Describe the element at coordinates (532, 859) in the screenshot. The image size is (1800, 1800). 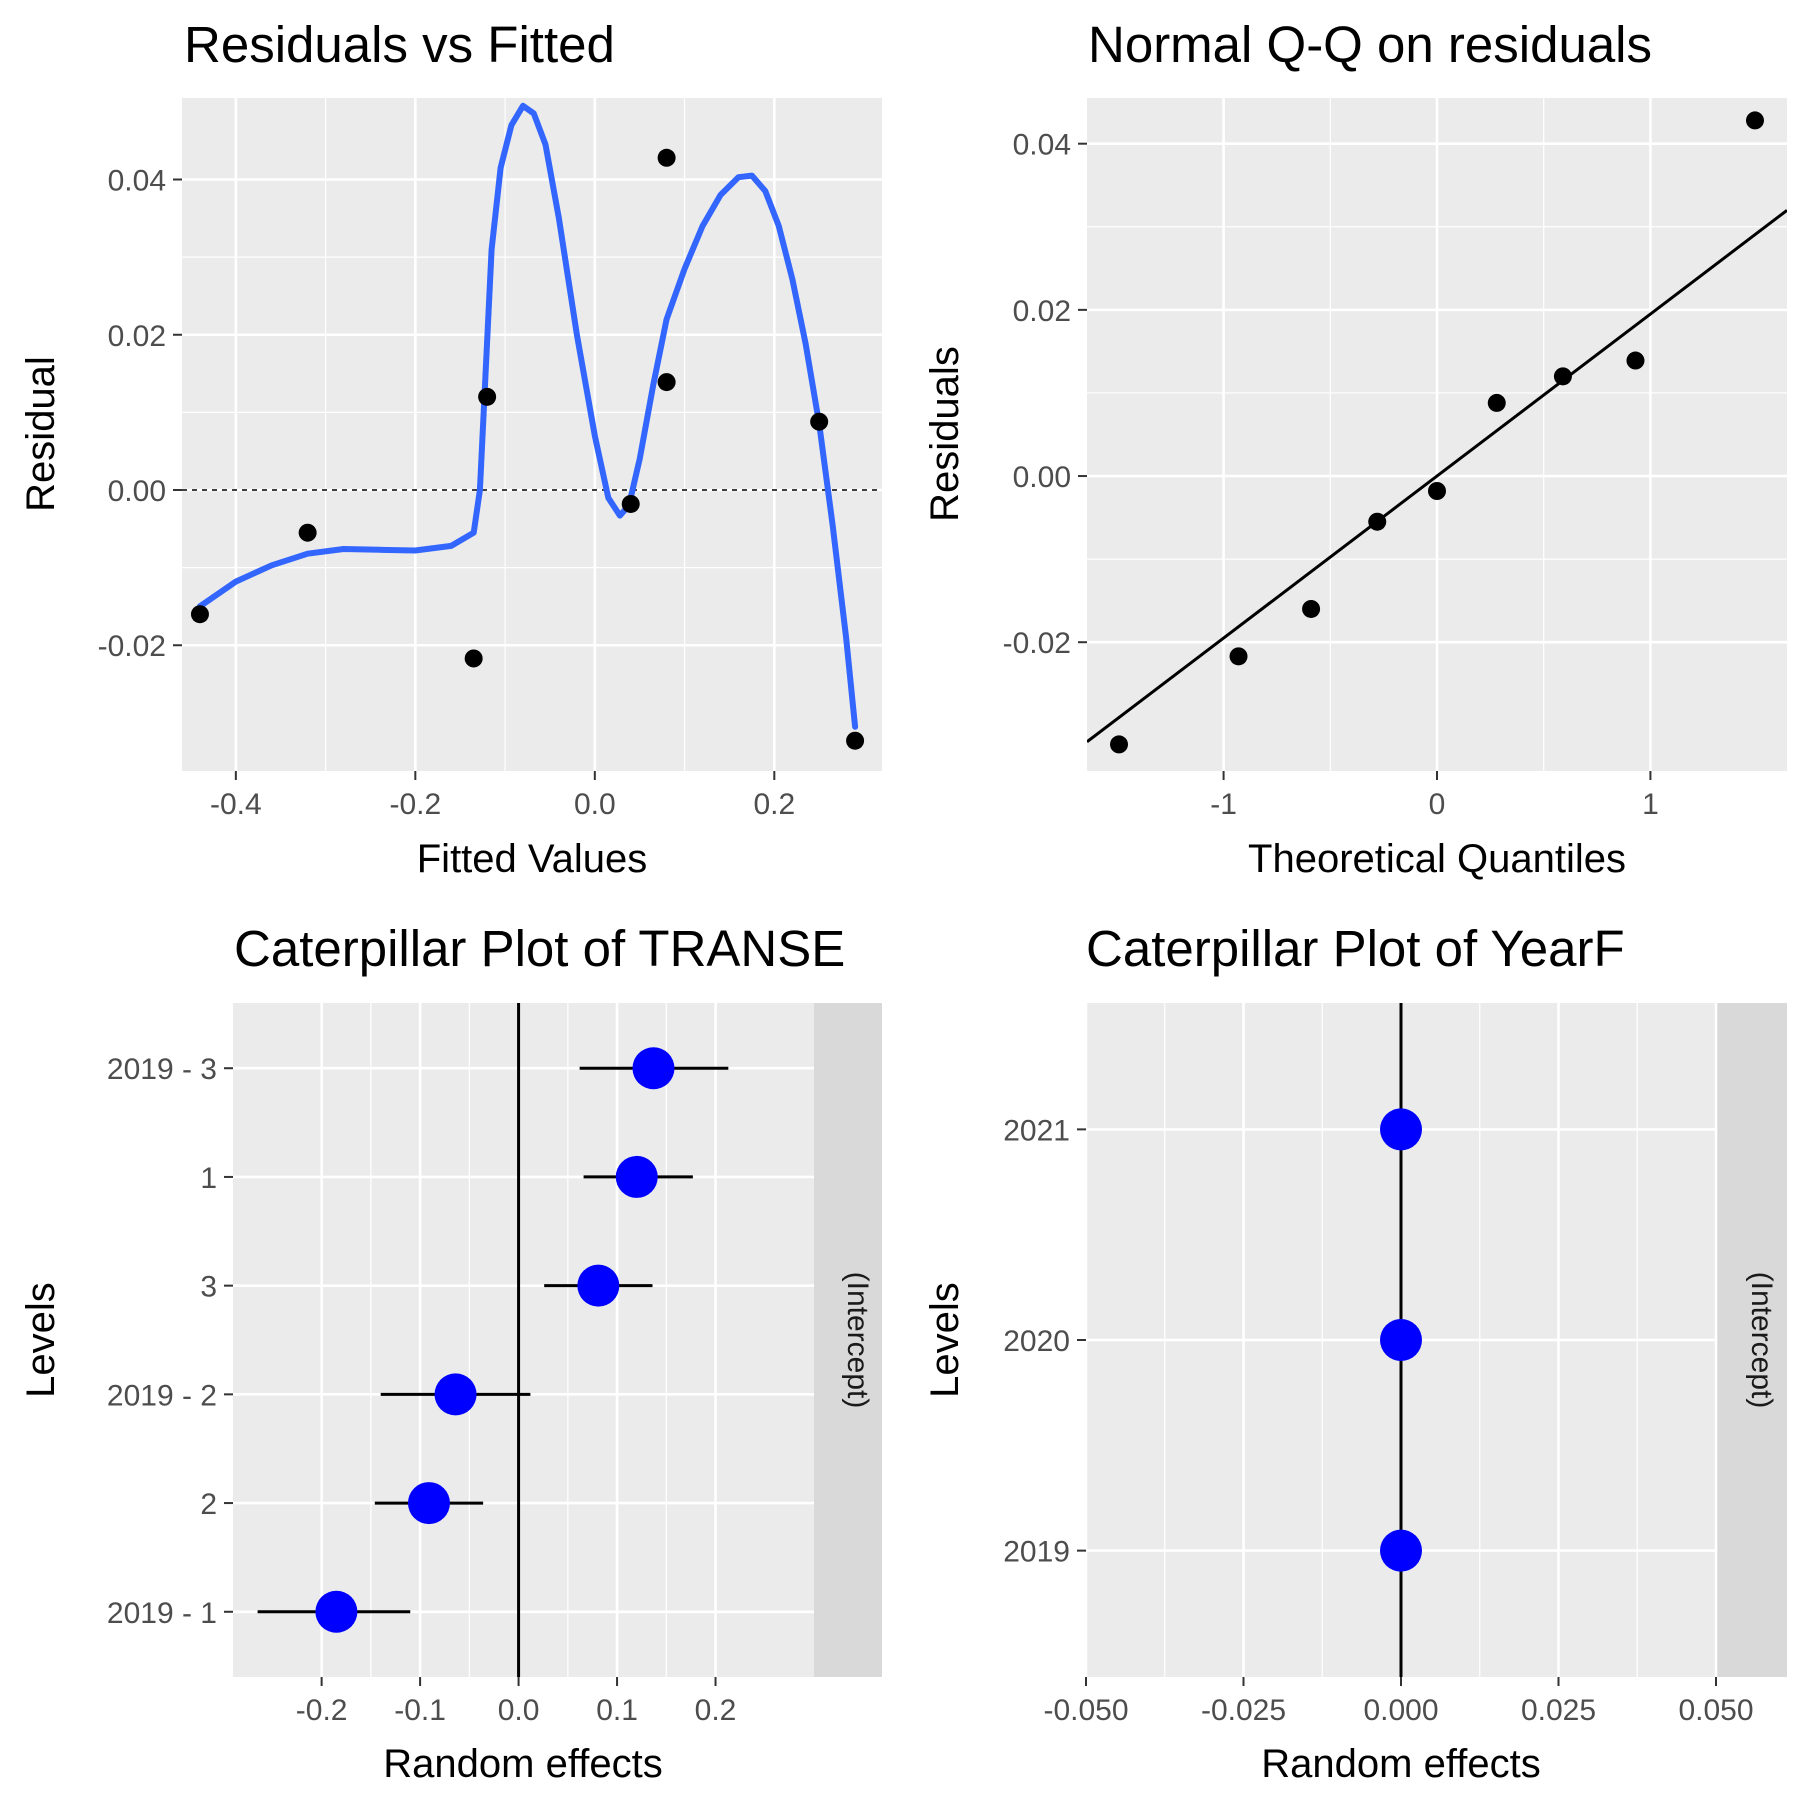
I see `resid-x-axis-title: Fitted Values` at that location.